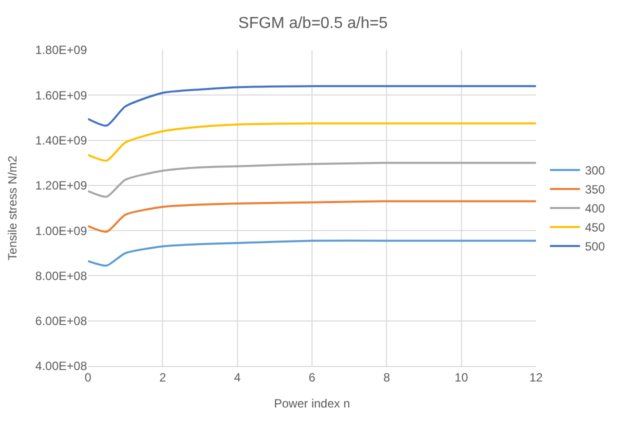  I want to click on x-tick-label: 12, so click(536, 377).